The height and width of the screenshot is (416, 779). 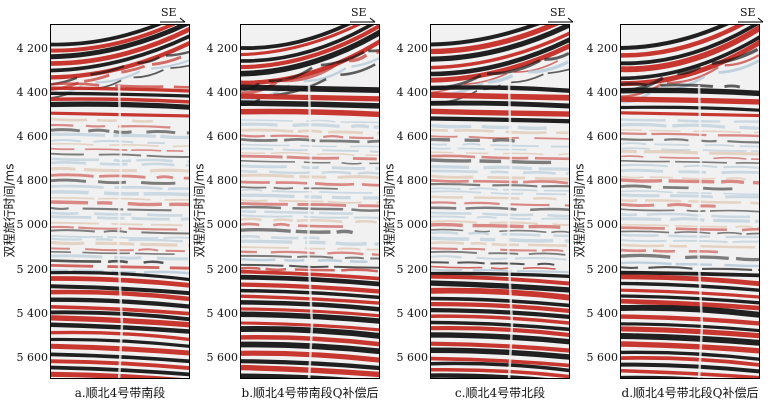 I want to click on y-tick: 5 000, so click(x=412, y=224).